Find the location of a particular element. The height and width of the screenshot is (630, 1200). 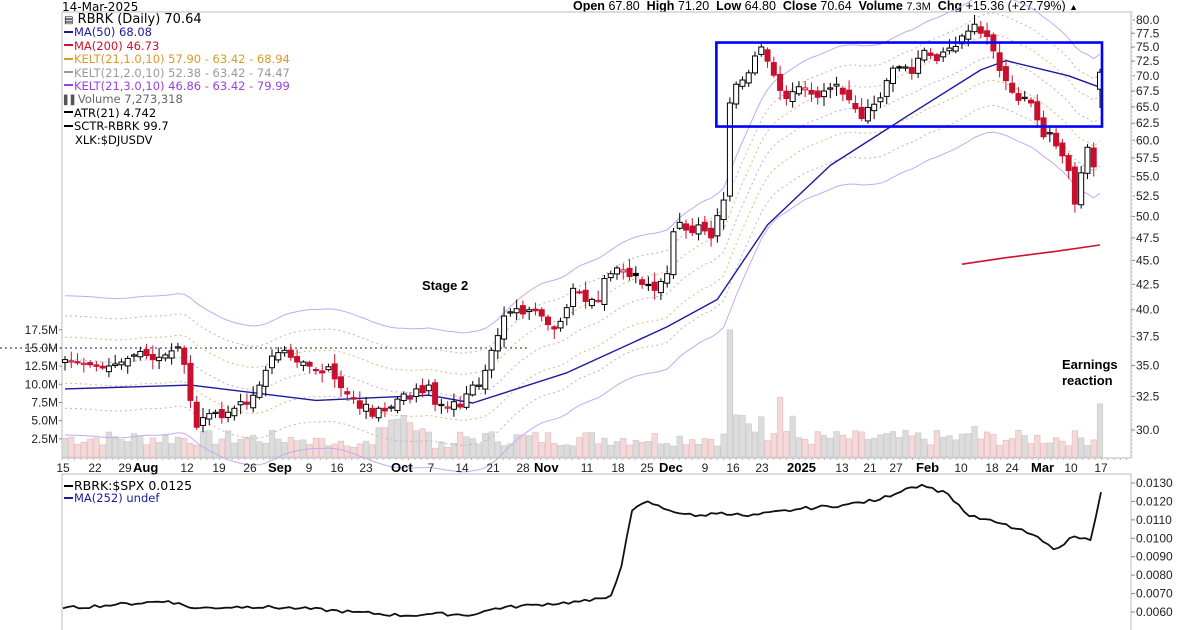

x-axis-label: 14 is located at coordinates (462, 468).